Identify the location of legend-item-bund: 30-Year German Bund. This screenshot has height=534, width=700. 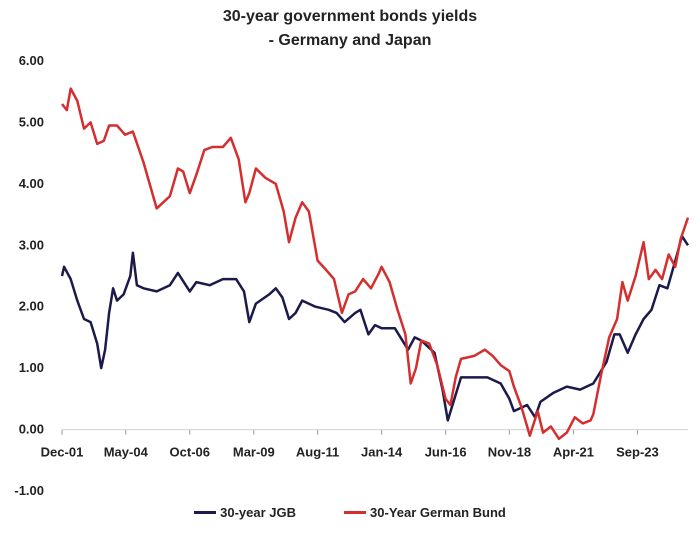
(425, 512).